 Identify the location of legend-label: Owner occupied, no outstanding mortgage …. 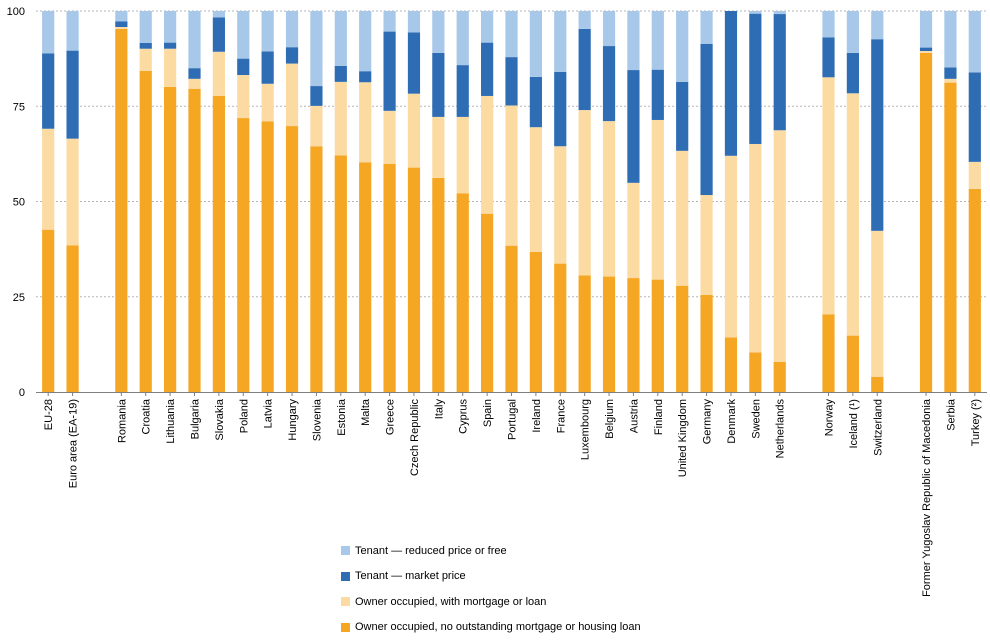
(498, 627).